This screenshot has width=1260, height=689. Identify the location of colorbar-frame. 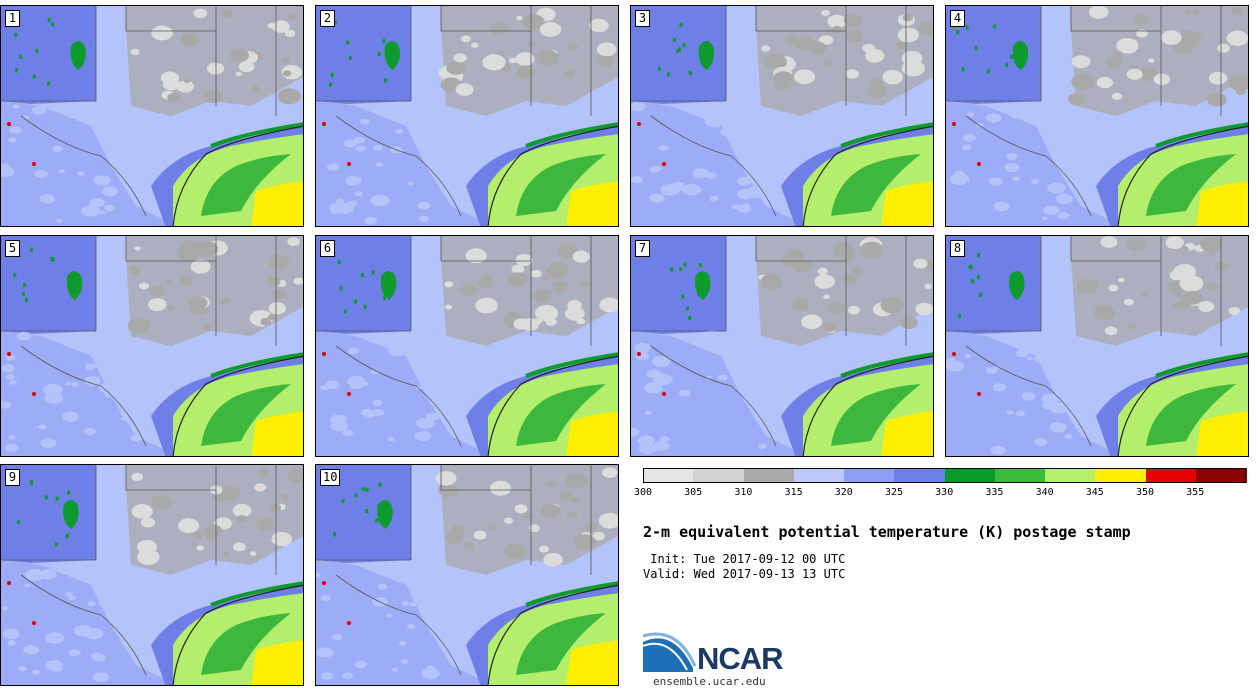
(944, 475).